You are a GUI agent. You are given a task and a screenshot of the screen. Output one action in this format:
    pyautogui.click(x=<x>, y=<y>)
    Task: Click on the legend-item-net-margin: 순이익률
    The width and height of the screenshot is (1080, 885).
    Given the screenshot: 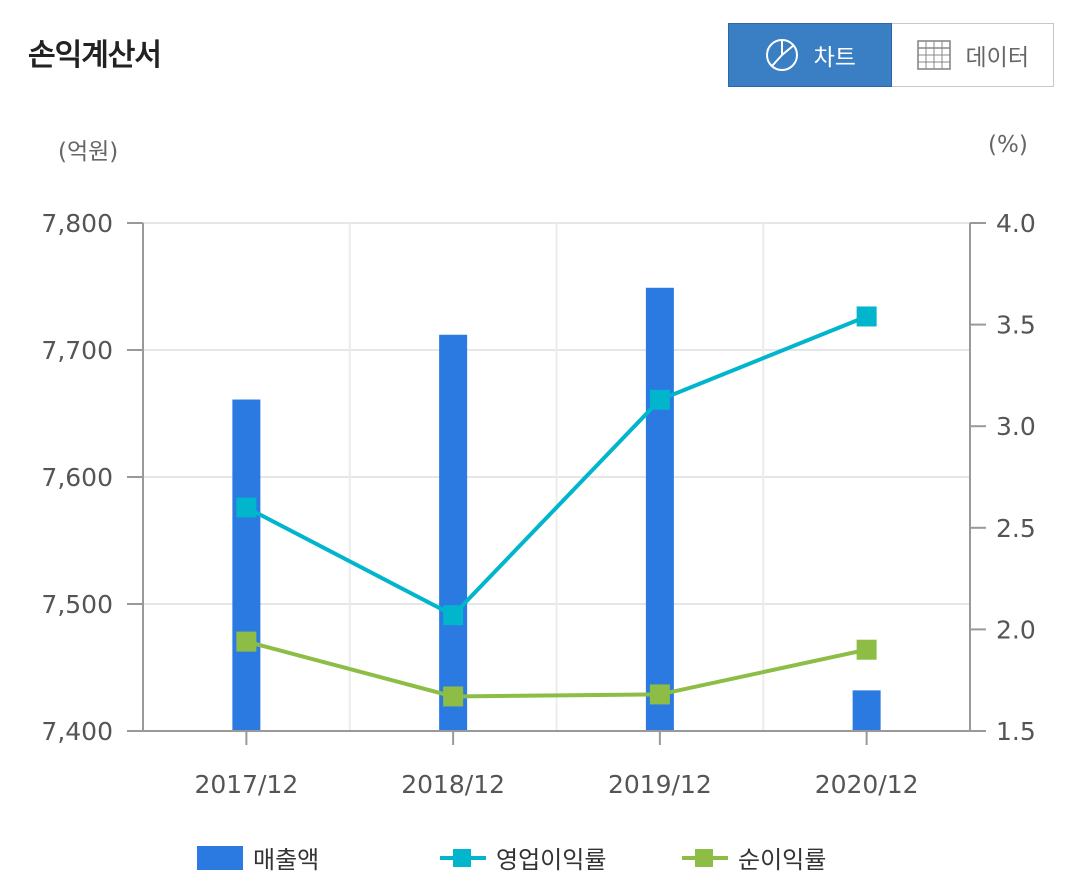 What is the action you would take?
    pyautogui.click(x=754, y=857)
    